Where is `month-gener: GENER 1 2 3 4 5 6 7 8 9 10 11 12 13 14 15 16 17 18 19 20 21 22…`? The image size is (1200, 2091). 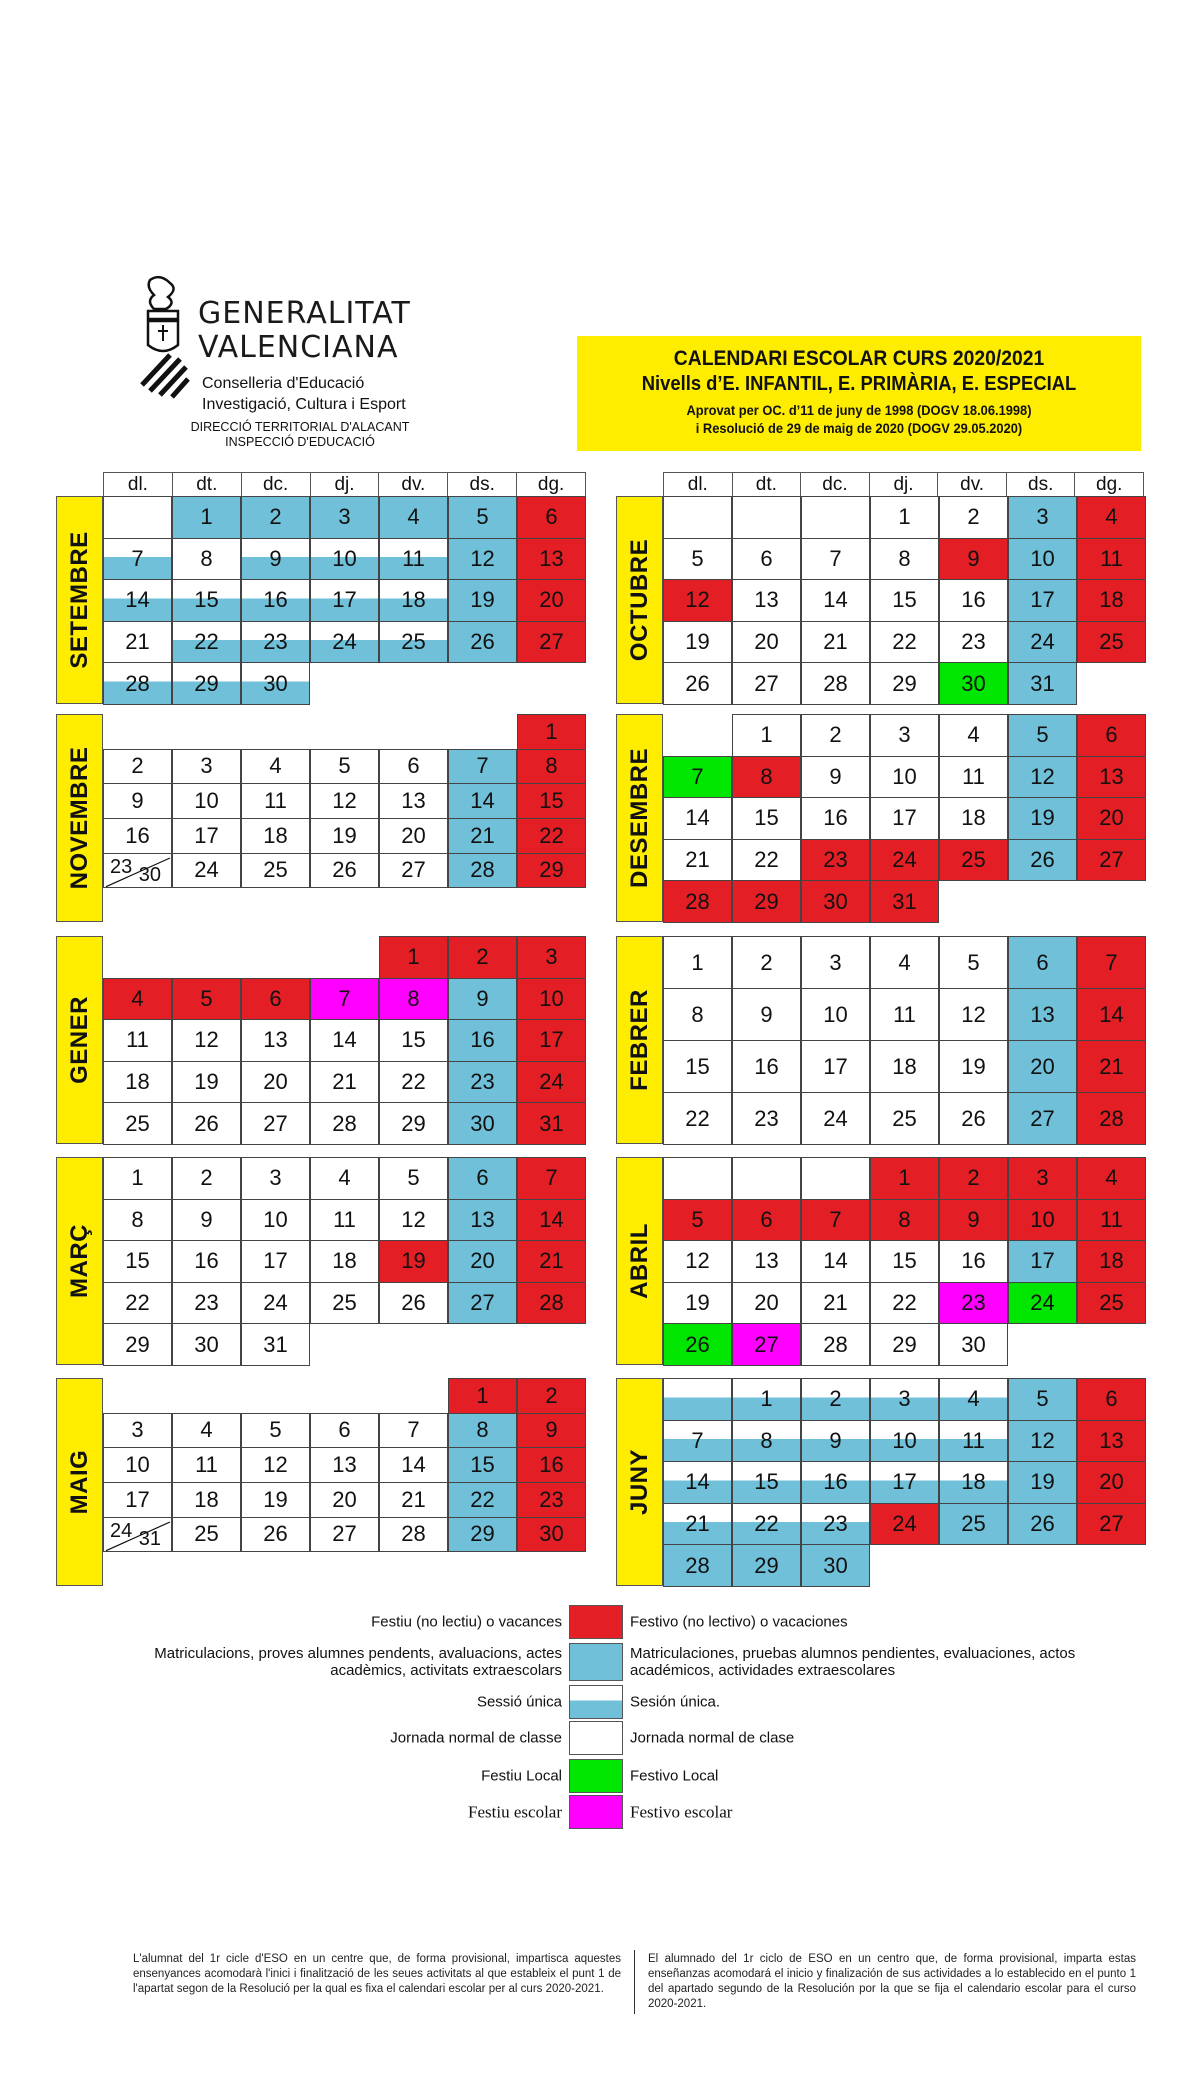 month-gener: GENER 1 2 3 4 5 6 7 8 9 10 11 12 13 14 15 16 17 18 19 20 21 22… is located at coordinates (321, 1040).